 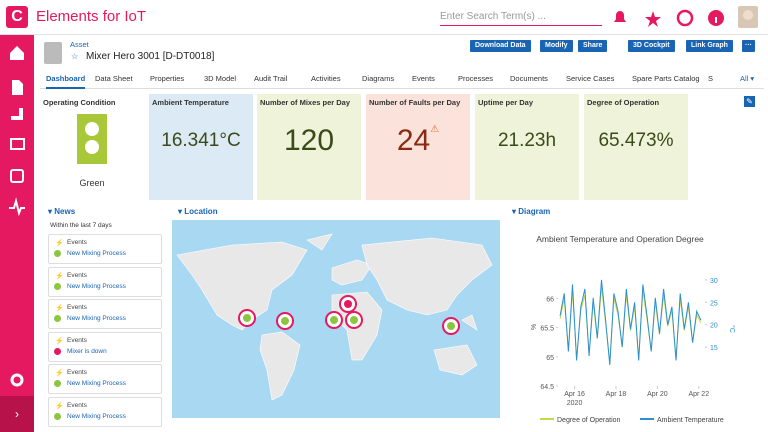 I want to click on diagram-title: Diagram, so click(x=534, y=211).